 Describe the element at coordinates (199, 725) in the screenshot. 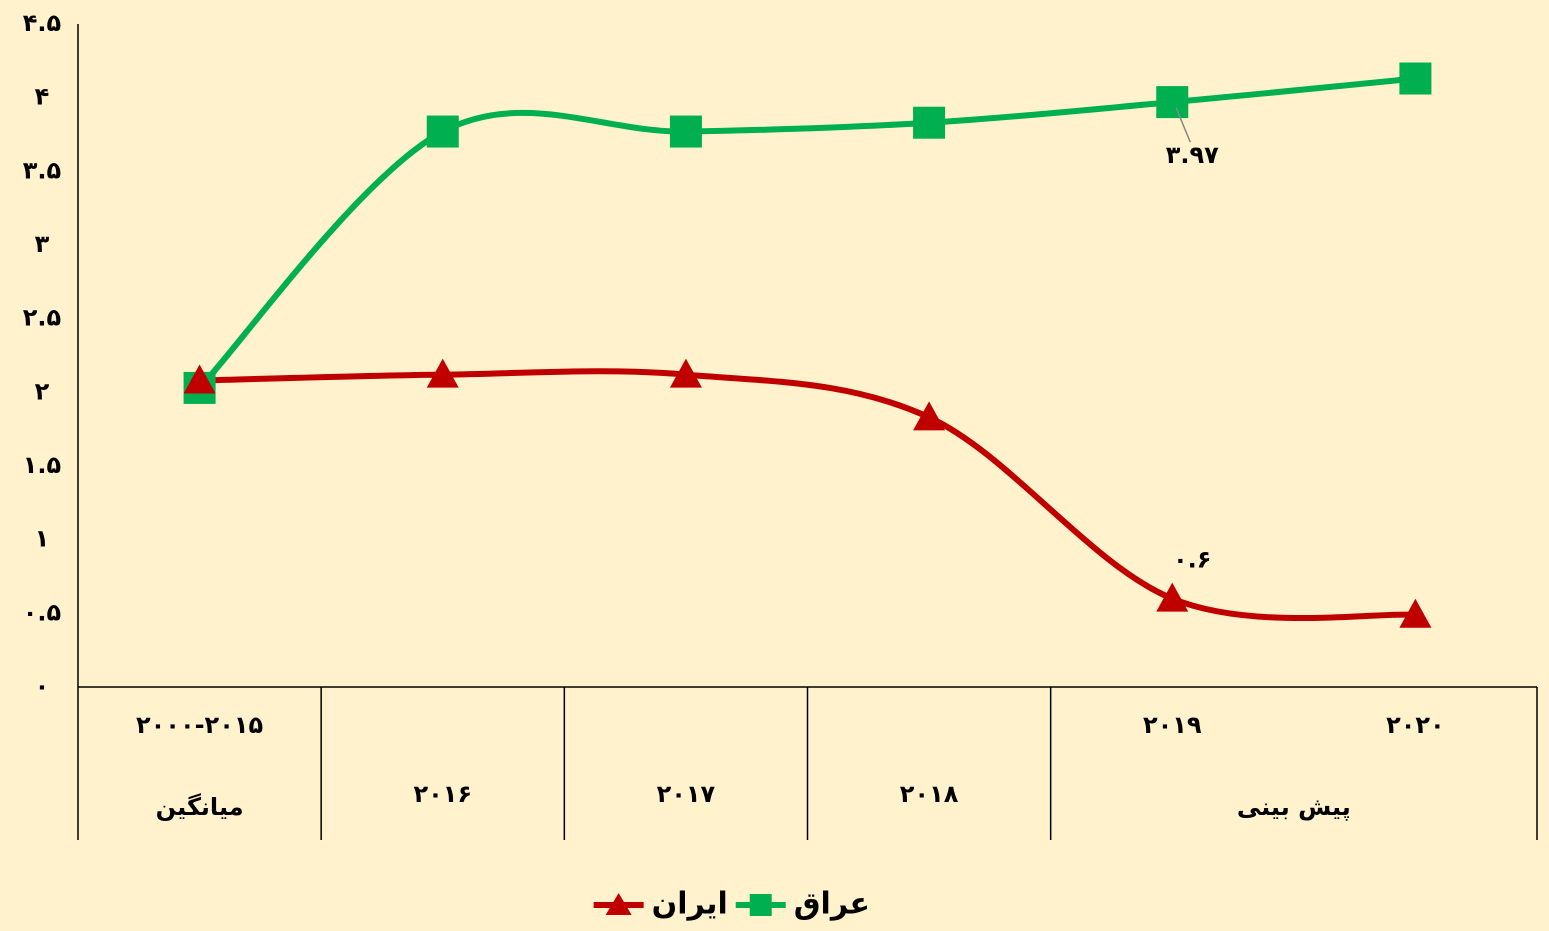

I see `x-tick-label: ۲۰۰۰-۲۰۱۵` at that location.